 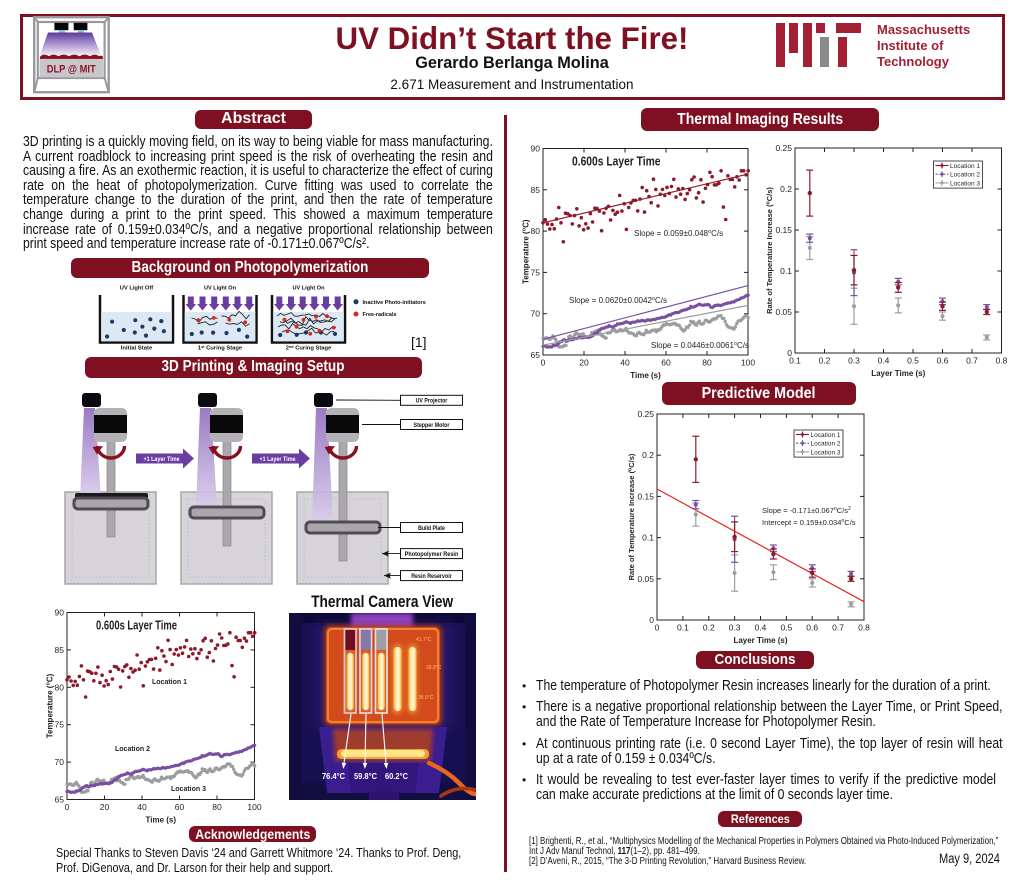 I want to click on svg-text: 76.4°C, so click(x=333, y=776).